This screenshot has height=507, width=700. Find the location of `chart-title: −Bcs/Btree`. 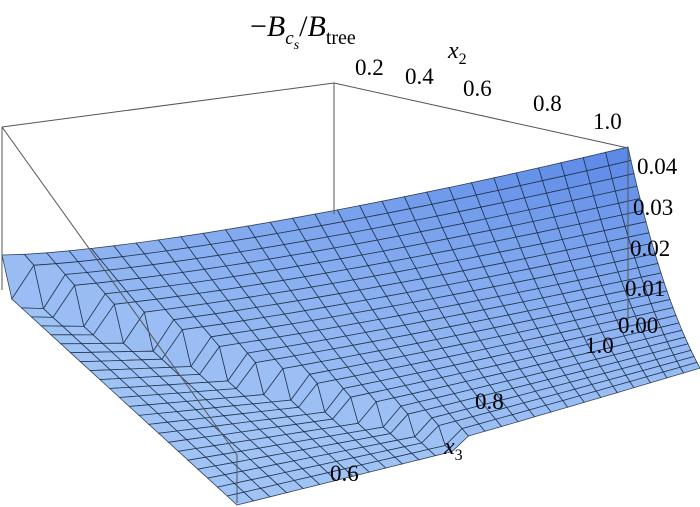

chart-title: −Bcs/Btree is located at coordinates (303, 31).